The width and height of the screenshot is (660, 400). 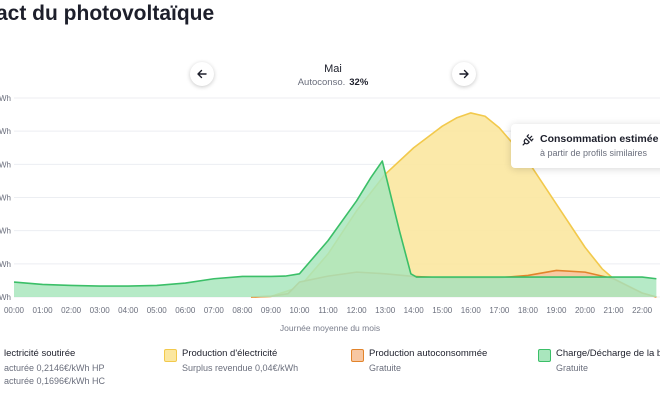 I want to click on legend-subtitle-line: acturée 0,1696€/kWh HC, so click(x=55, y=381).